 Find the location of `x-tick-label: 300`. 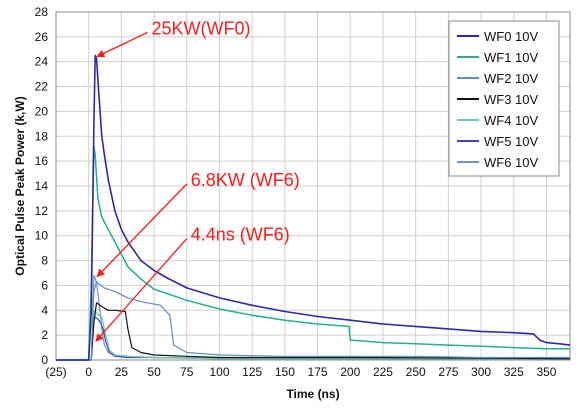

x-tick-label: 300 is located at coordinates (481, 372).